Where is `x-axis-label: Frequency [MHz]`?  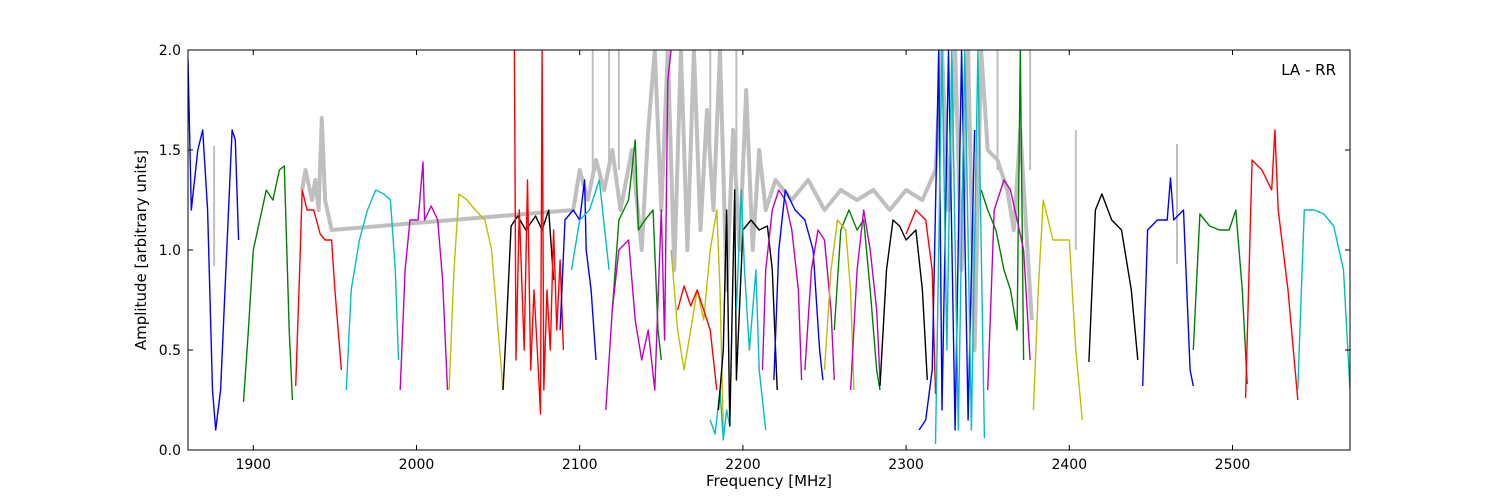
x-axis-label: Frequency [MHz] is located at coordinates (769, 481).